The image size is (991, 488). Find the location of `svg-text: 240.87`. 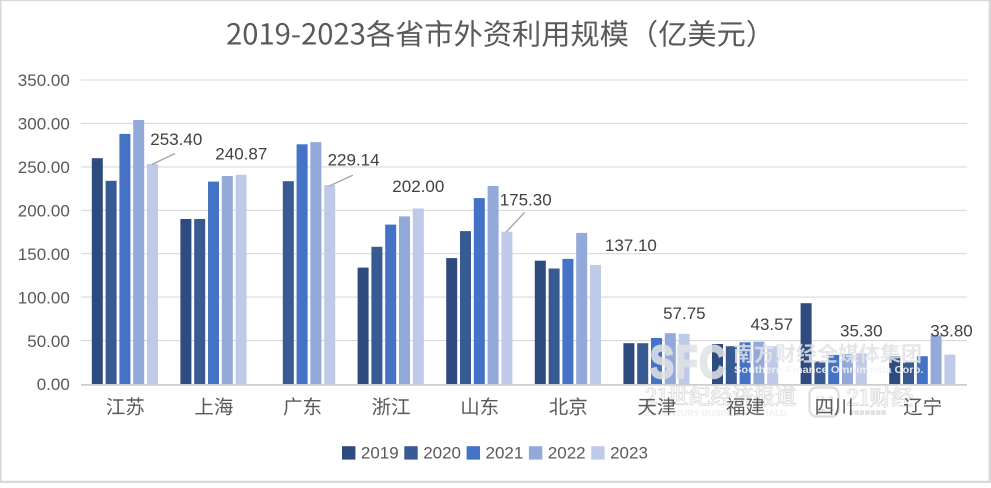

svg-text: 240.87 is located at coordinates (241, 154).